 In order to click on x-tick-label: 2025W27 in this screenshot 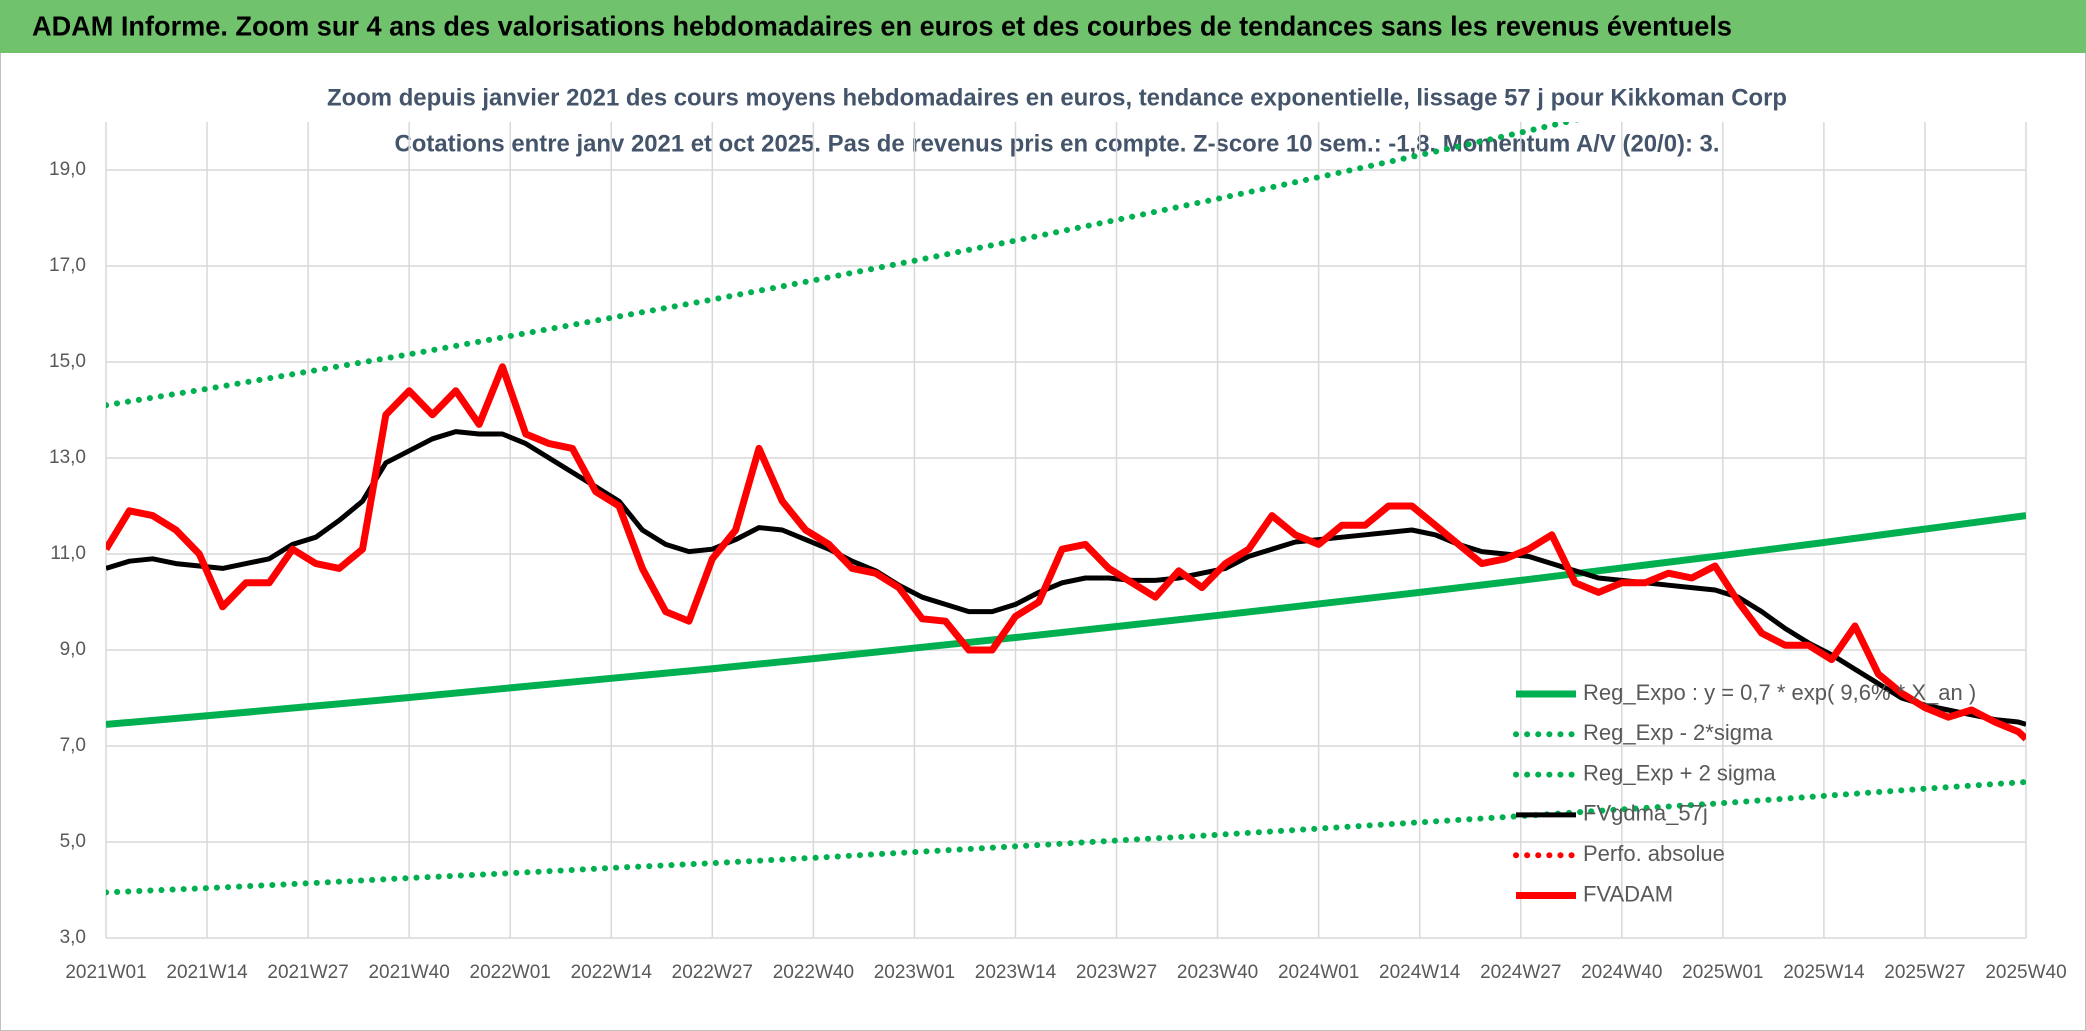, I will do `click(1924, 972)`.